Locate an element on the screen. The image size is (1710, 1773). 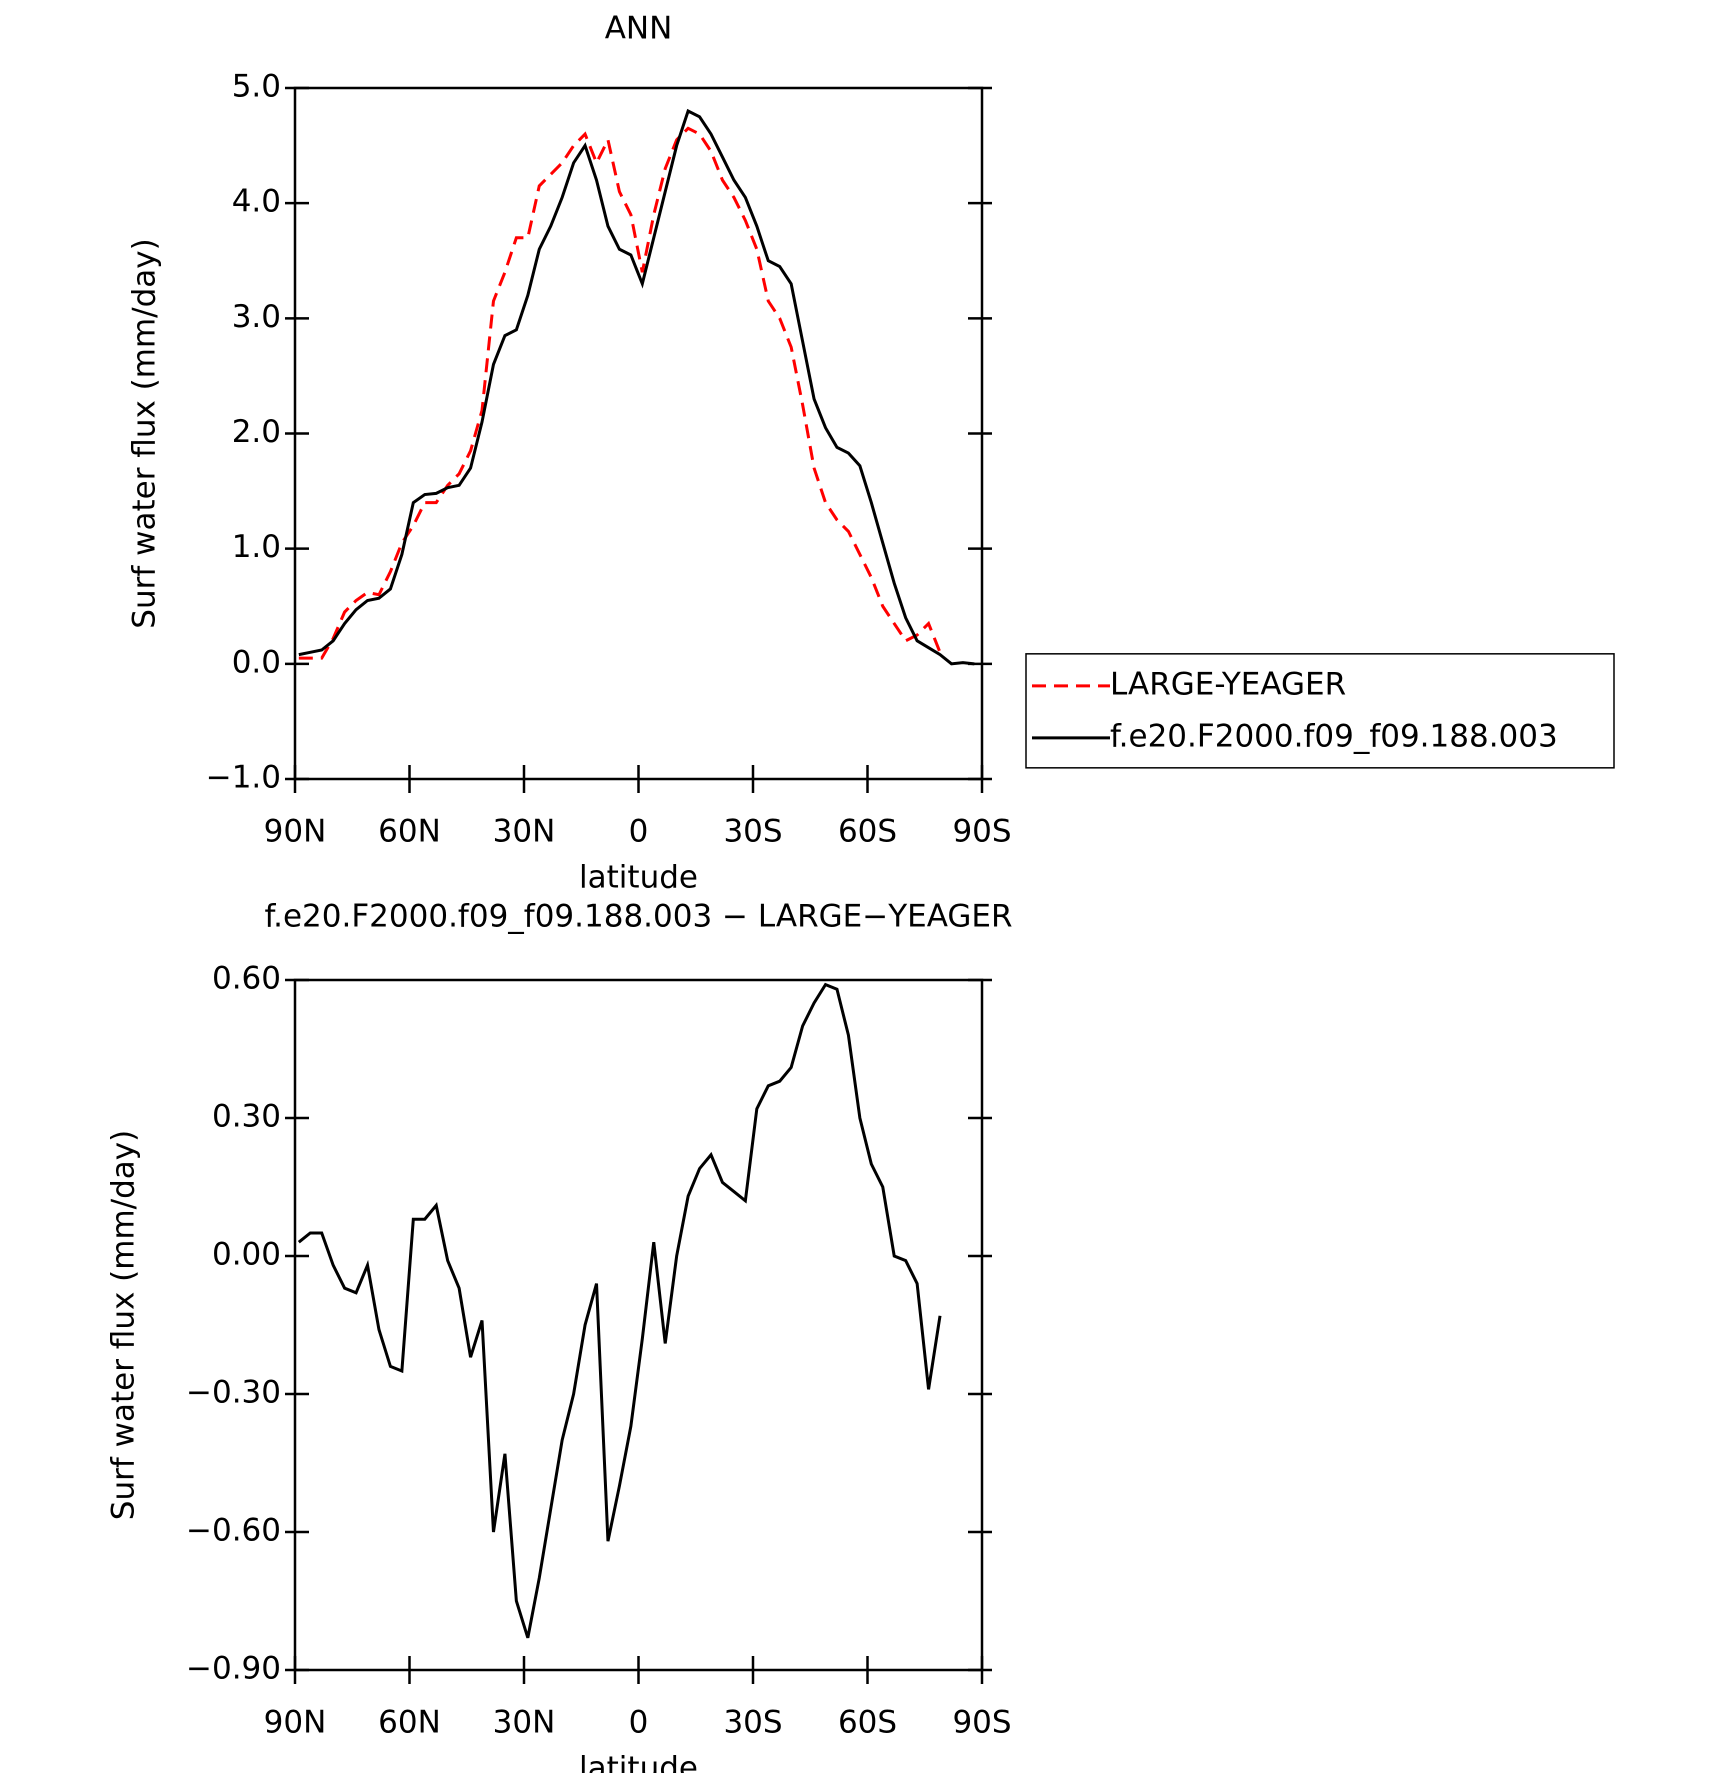
legend-label: LARGE-YEAGER is located at coordinates (1228, 684).